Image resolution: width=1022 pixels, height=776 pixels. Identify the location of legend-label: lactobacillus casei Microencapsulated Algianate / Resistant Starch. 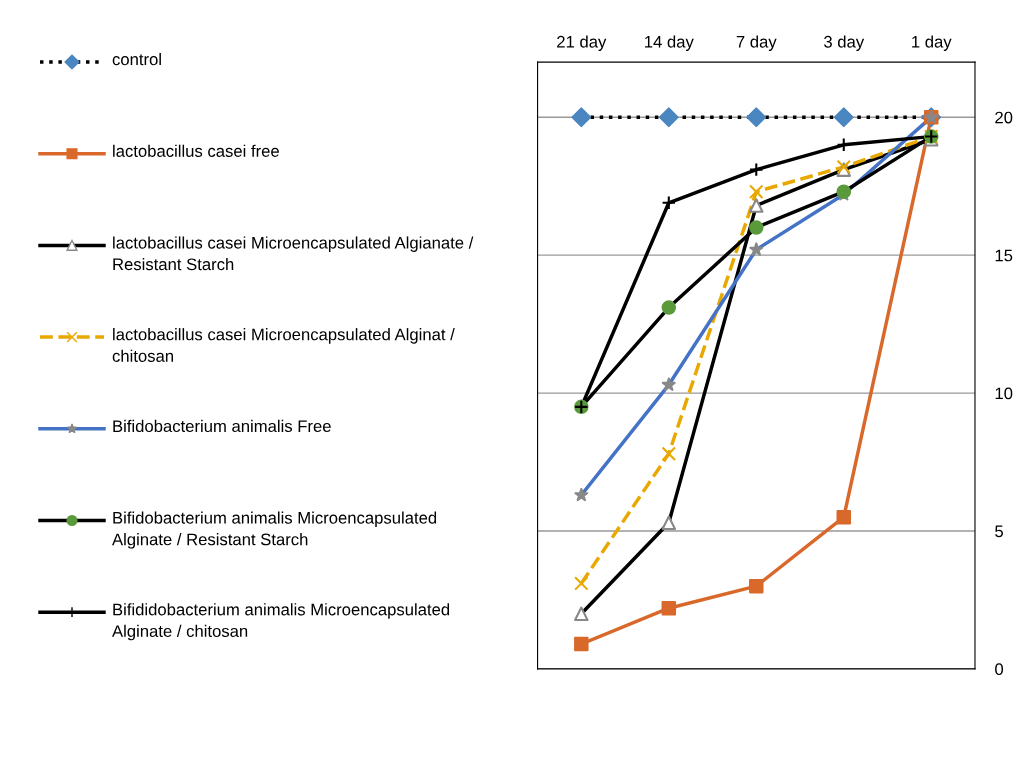
(293, 253).